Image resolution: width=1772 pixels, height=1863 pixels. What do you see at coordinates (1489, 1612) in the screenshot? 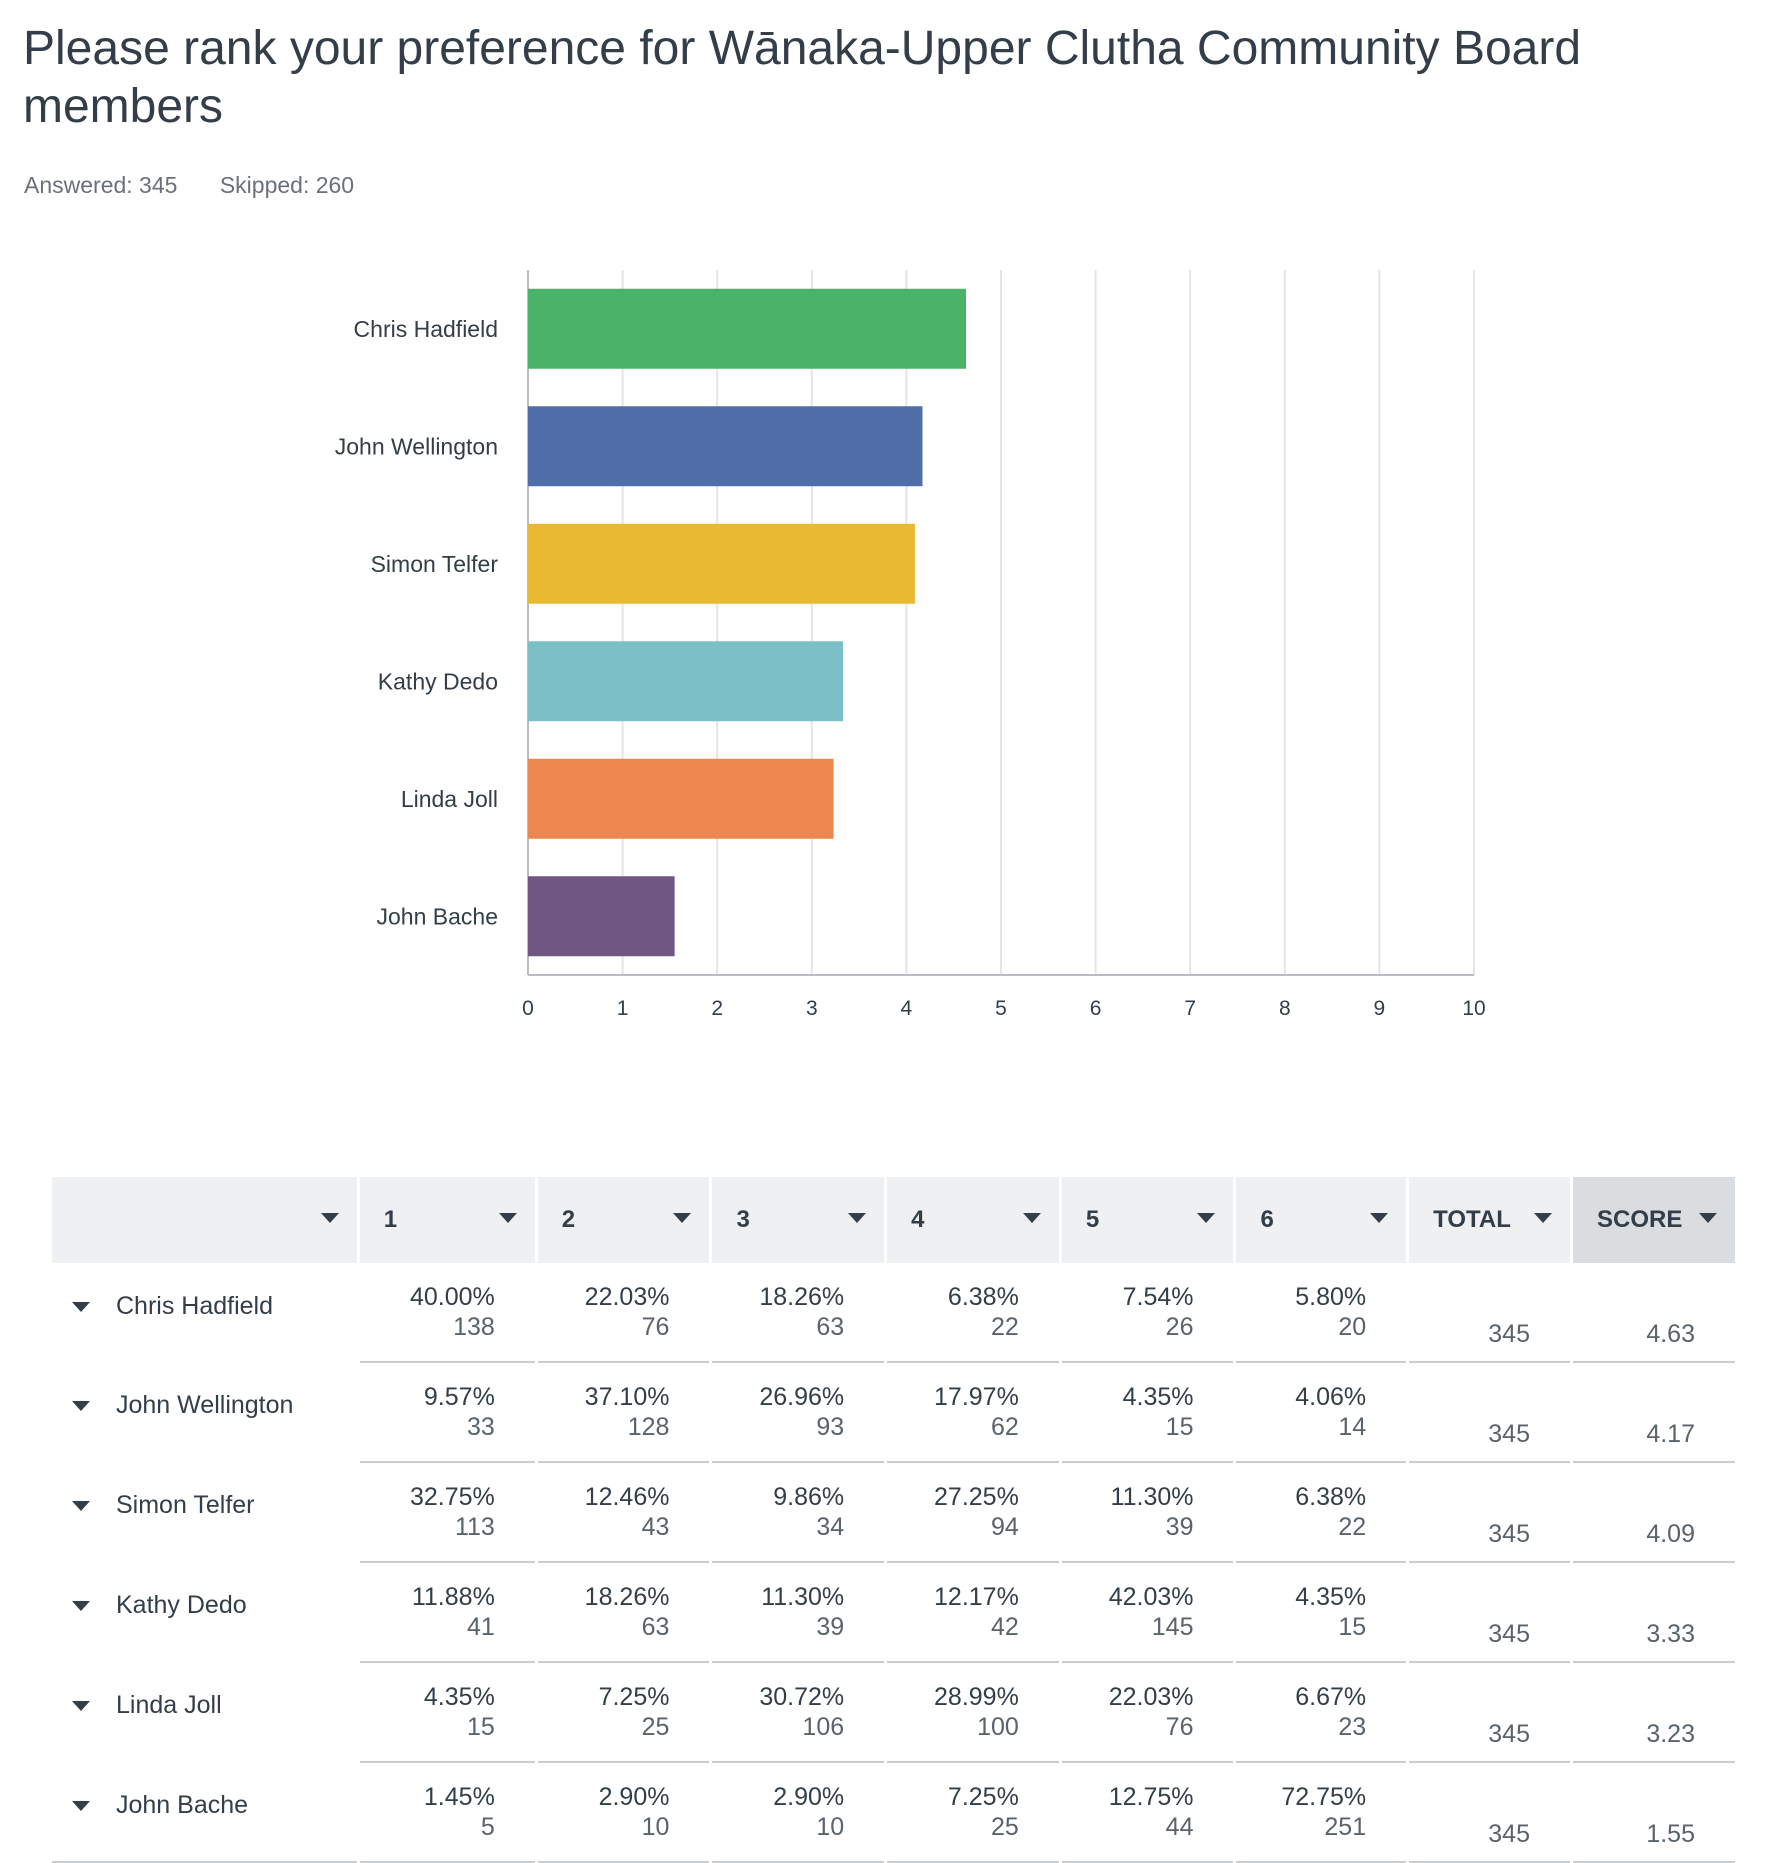
I see `total-cell: 345` at bounding box center [1489, 1612].